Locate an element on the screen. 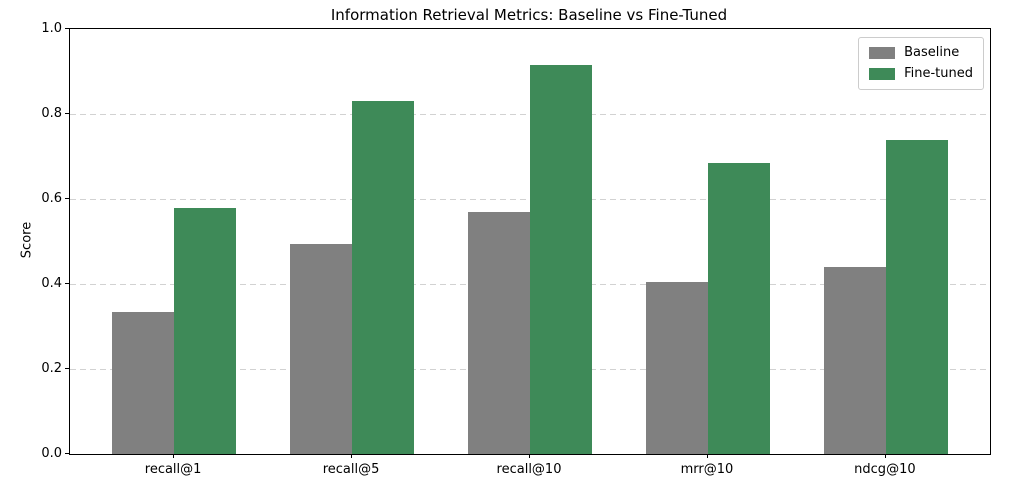 This screenshot has width=1019, height=493. y-tick-label-0.4: 0.4 is located at coordinates (51, 283).